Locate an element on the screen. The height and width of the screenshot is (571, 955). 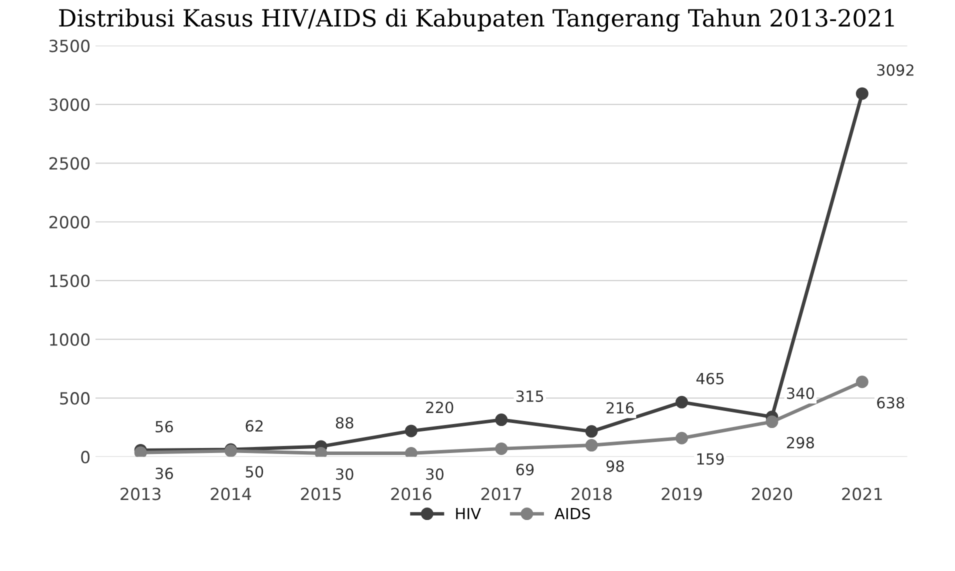
y-tick-label: 500 is located at coordinates (75, 398).